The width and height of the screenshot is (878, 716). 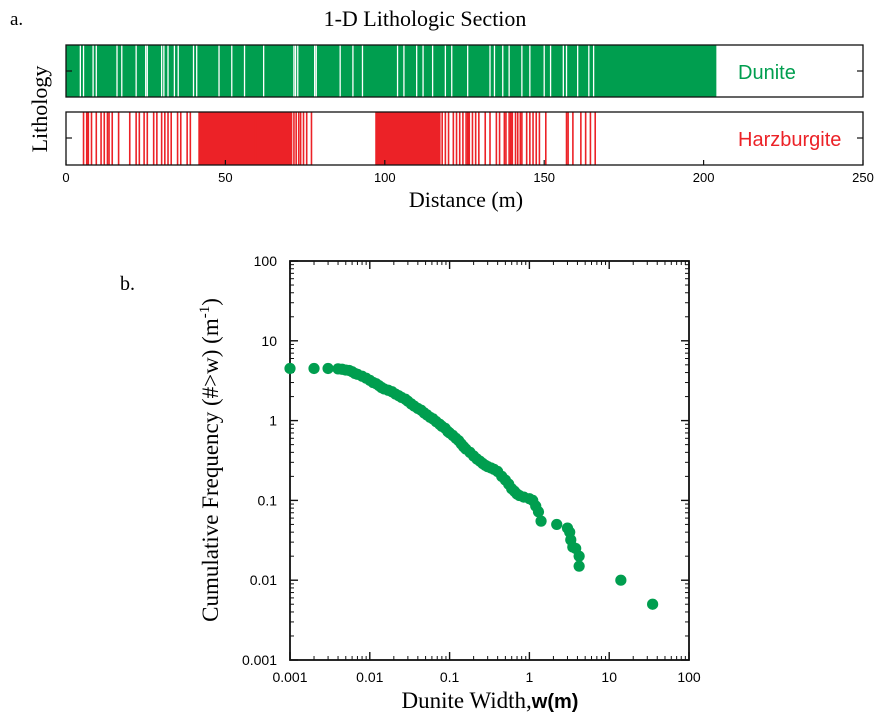 What do you see at coordinates (385, 177) in the screenshot?
I see `panel-a-x-tick-label: 100` at bounding box center [385, 177].